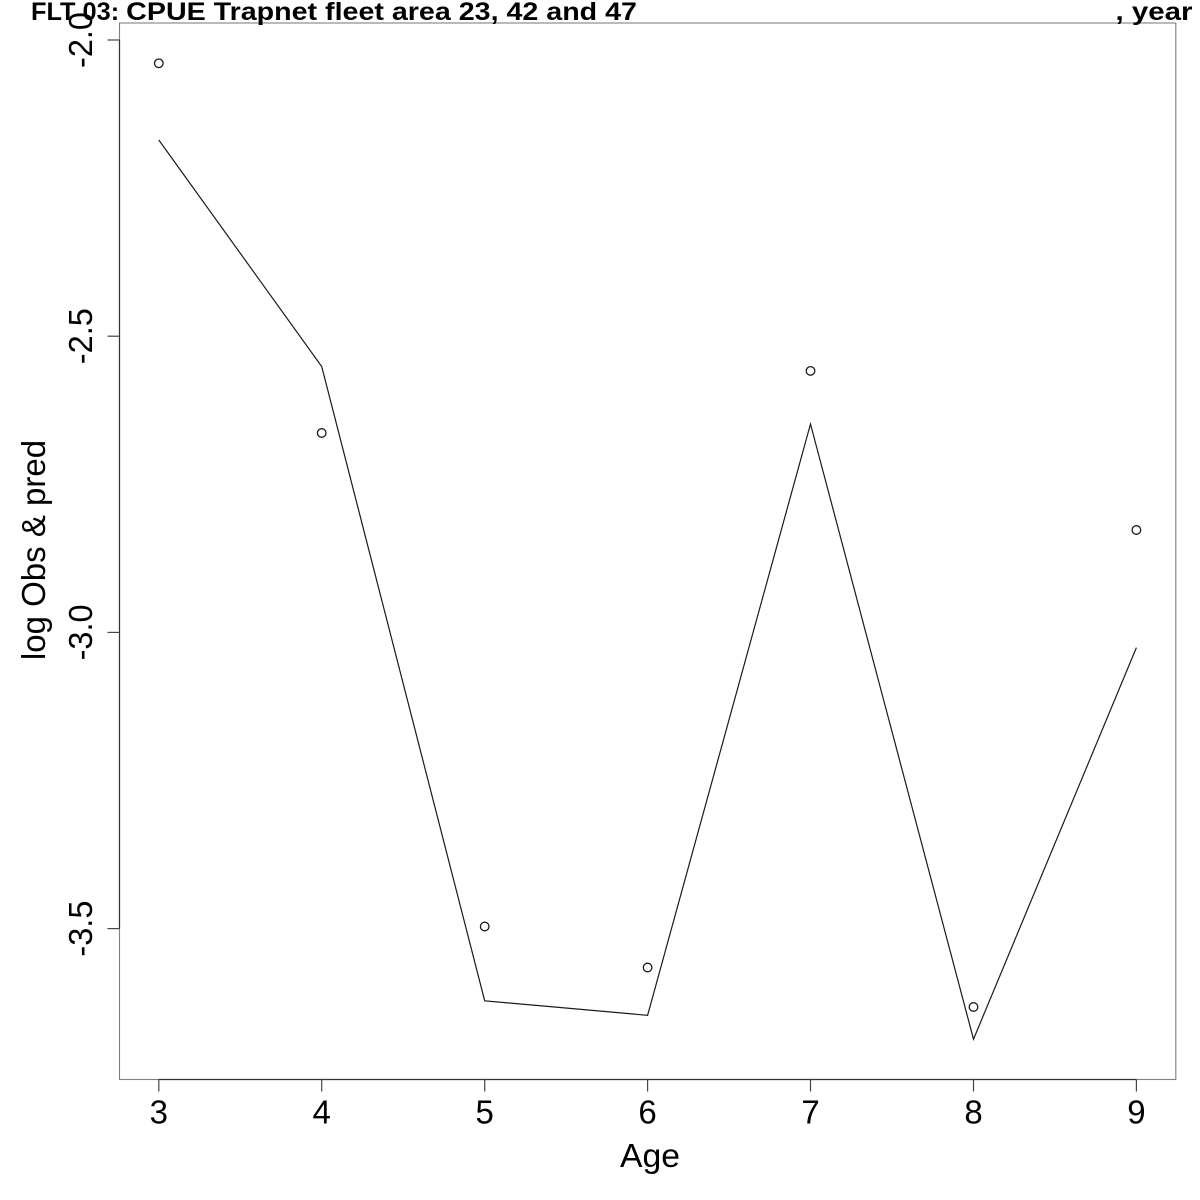 This screenshot has height=1200, width=1200. I want to click on svg-text: -2.0, so click(80, 40).